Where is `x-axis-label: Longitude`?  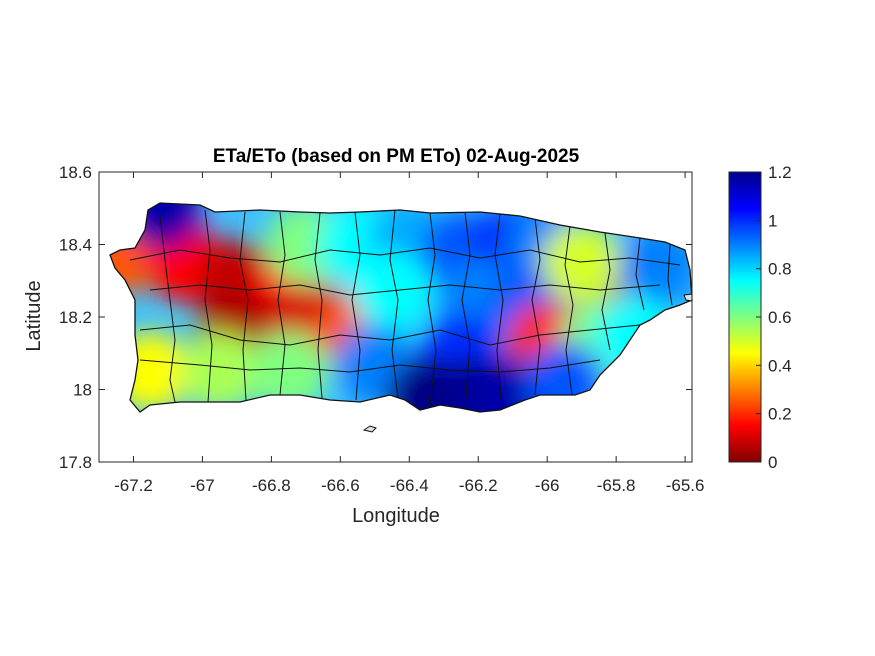 x-axis-label: Longitude is located at coordinates (396, 516).